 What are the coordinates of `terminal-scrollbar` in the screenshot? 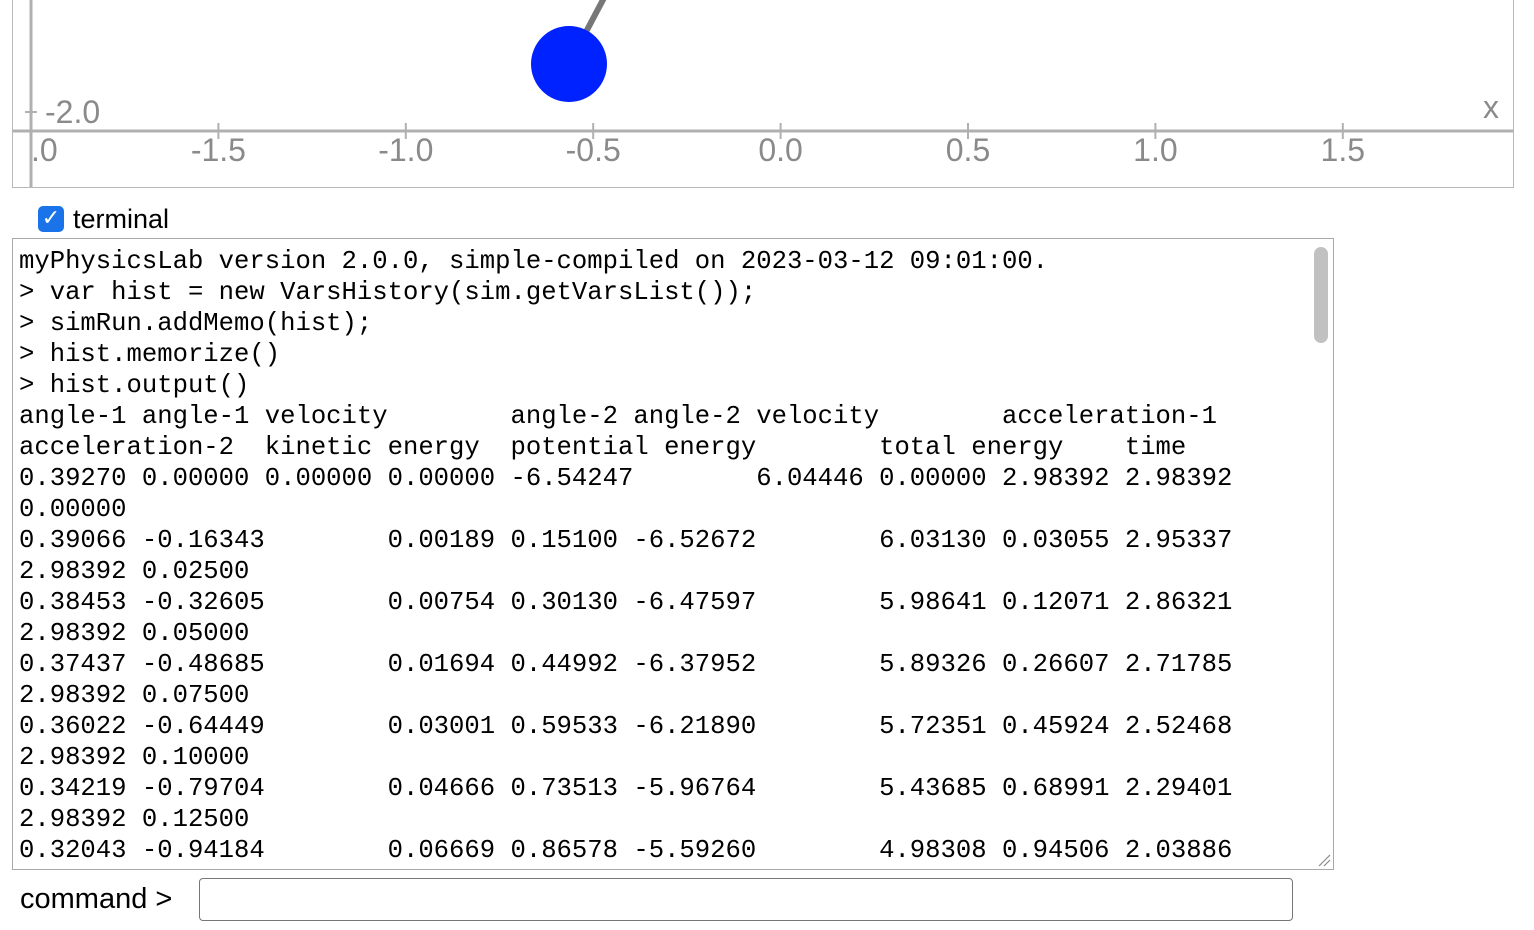 It's located at (1319, 554).